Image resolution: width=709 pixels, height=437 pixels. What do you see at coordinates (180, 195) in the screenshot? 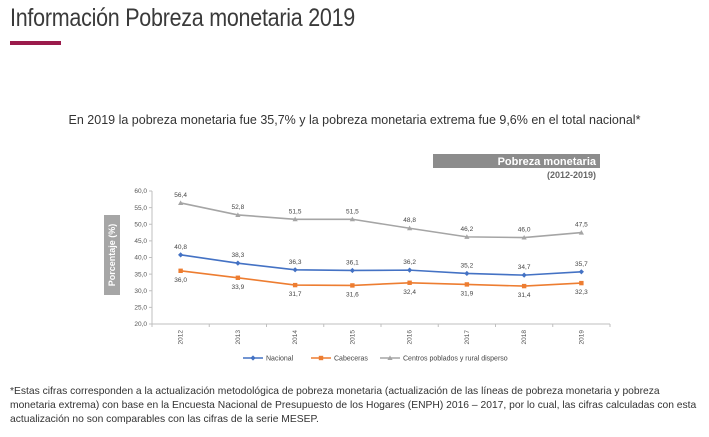
I see `data-label-centros-poblados-y-rural-disperso: 56,4` at bounding box center [180, 195].